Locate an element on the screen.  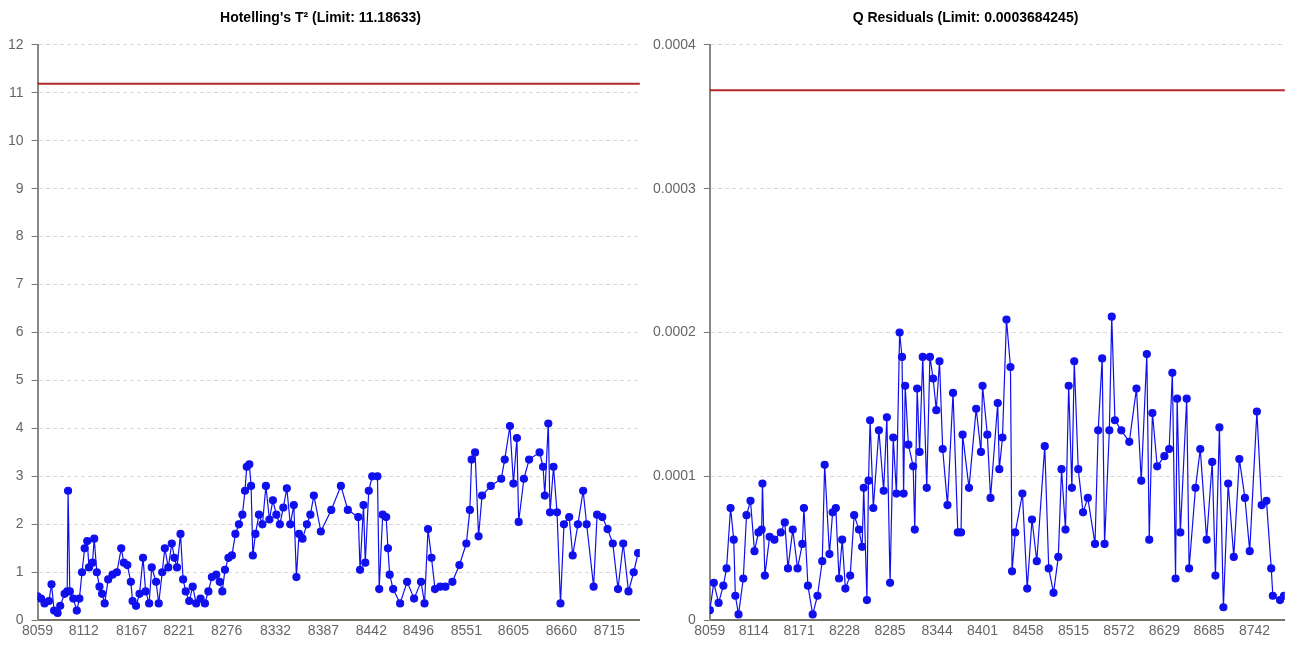
x-tick-label: 8114 is located at coordinates (753, 630).